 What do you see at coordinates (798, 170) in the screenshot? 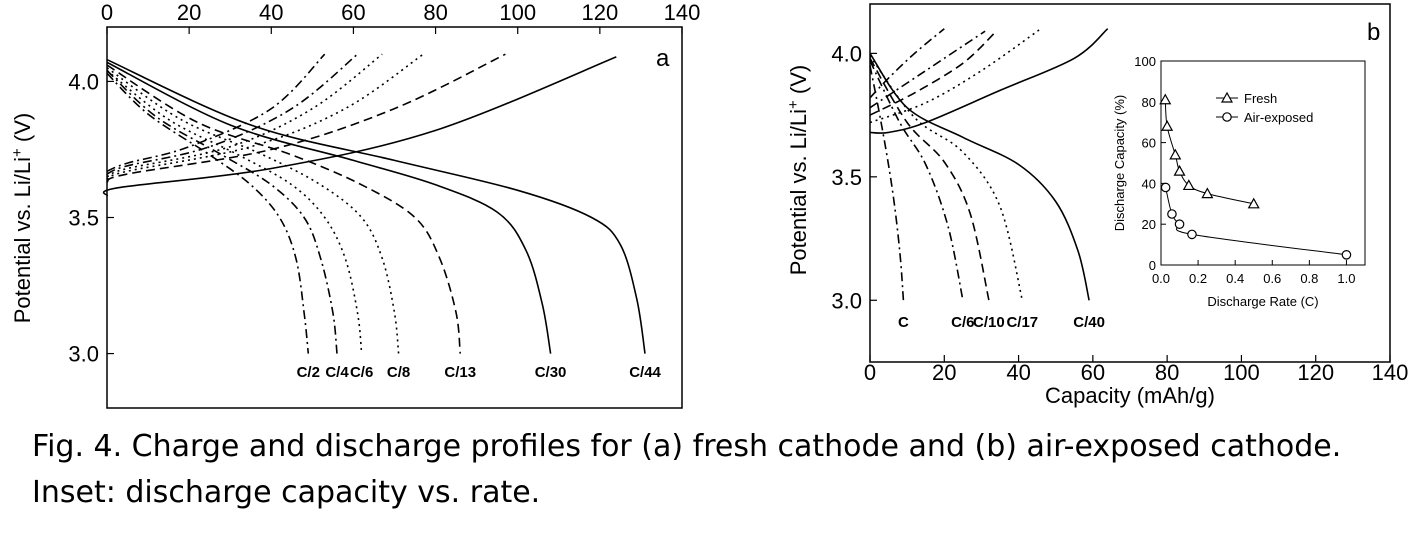
I see `panel-b-ylabel: Potential vs. Li/Li+ (V)` at bounding box center [798, 170].